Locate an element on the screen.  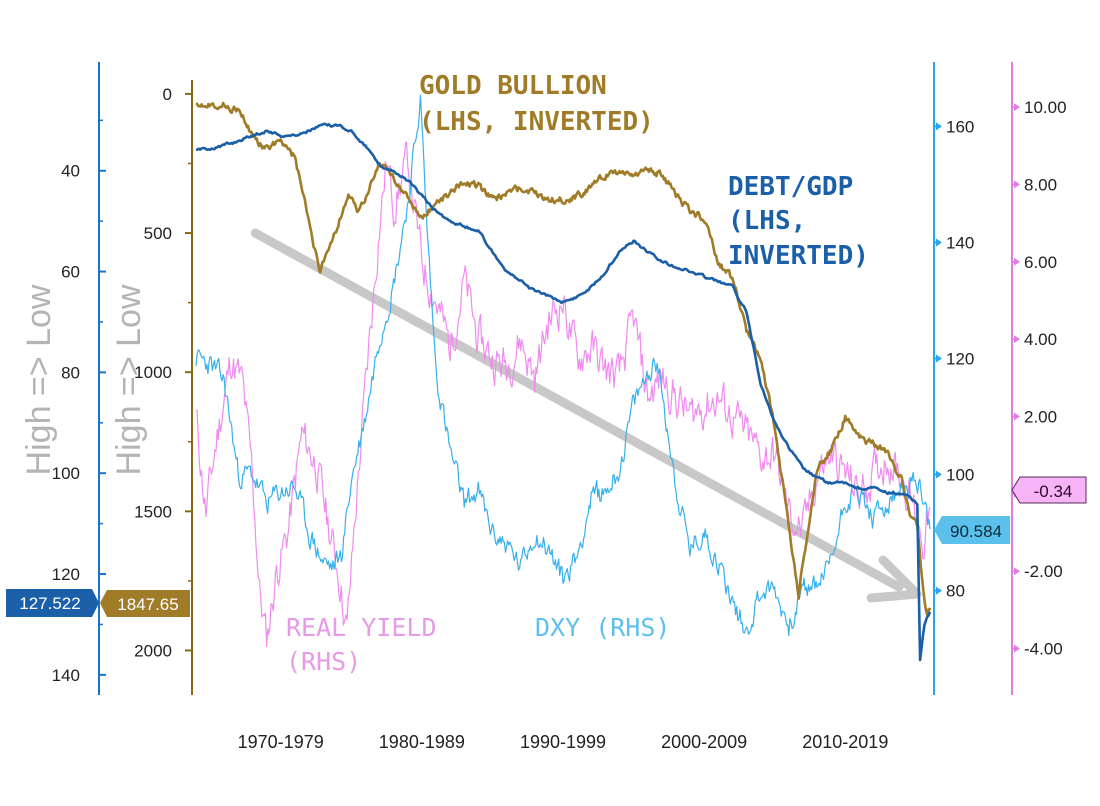
debt-gdp-tick-label: 40 is located at coordinates (70, 171).